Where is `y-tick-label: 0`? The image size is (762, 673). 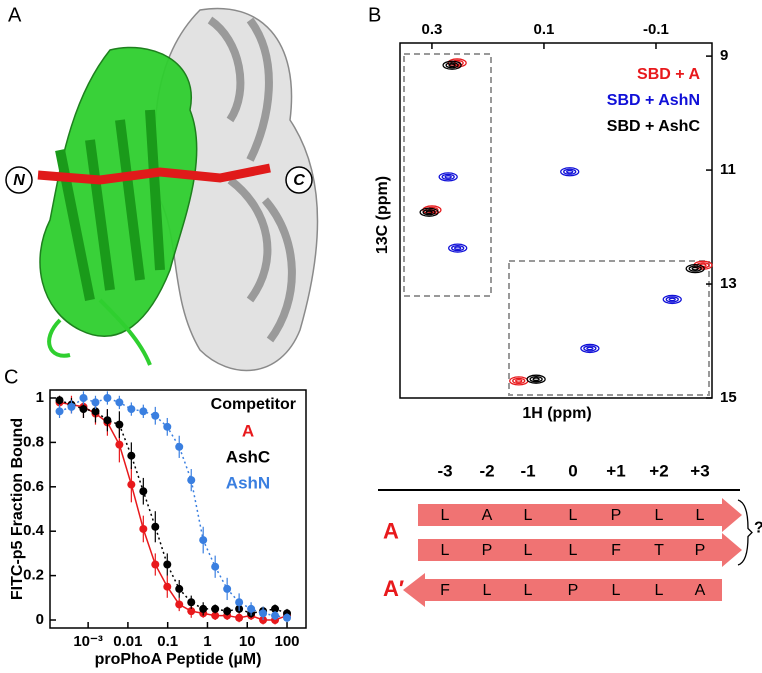
y-tick-label: 0 is located at coordinates (40, 619).